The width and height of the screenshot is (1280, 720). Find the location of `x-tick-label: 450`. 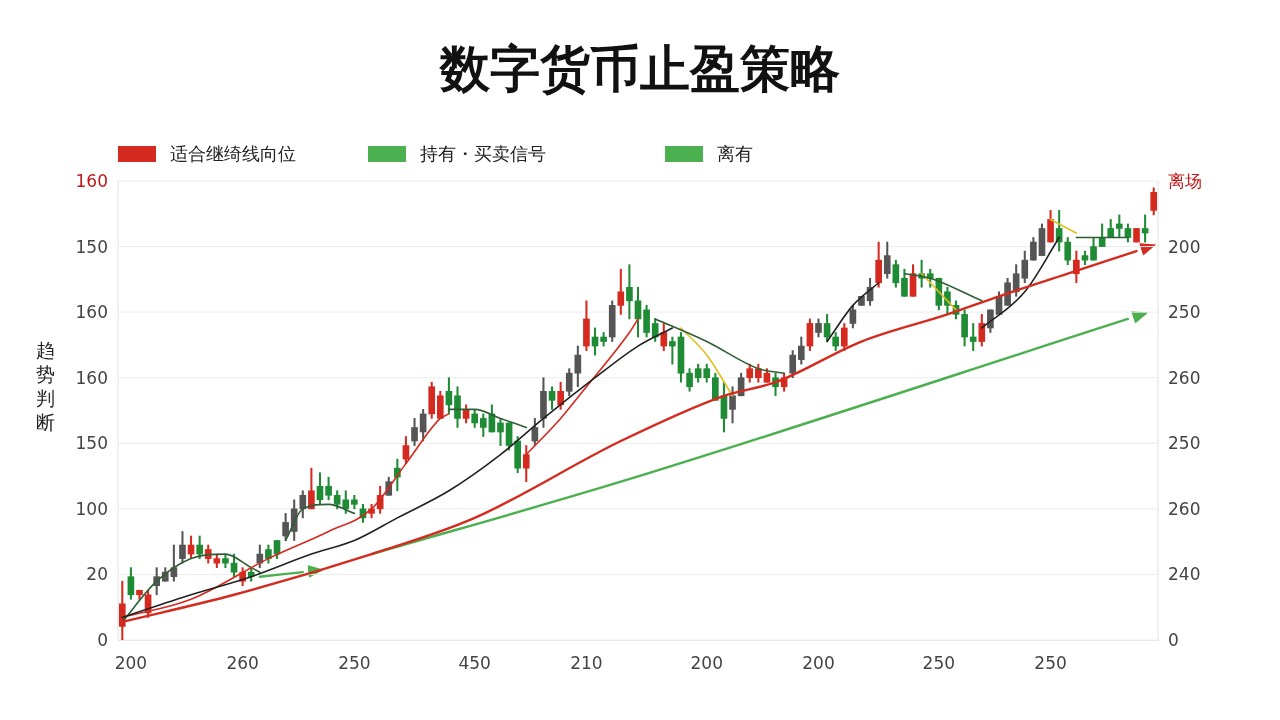

x-tick-label: 450 is located at coordinates (474, 662).